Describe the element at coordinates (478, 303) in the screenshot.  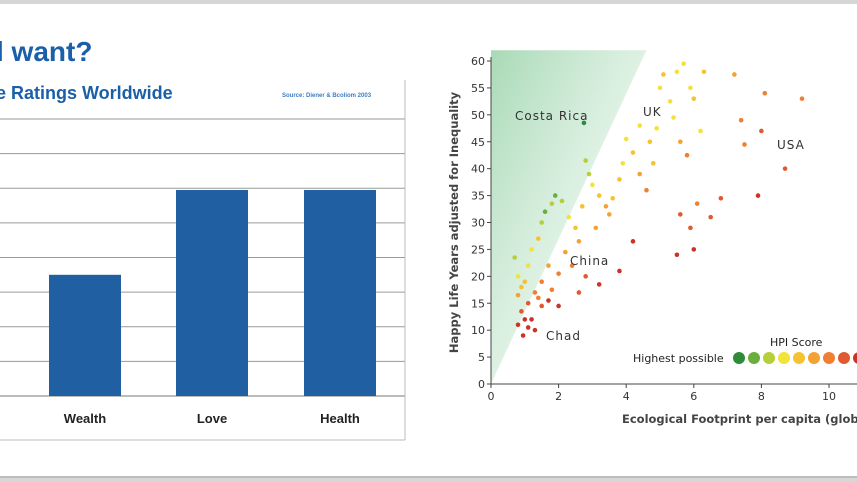
I see `y-tick-label: 15` at that location.